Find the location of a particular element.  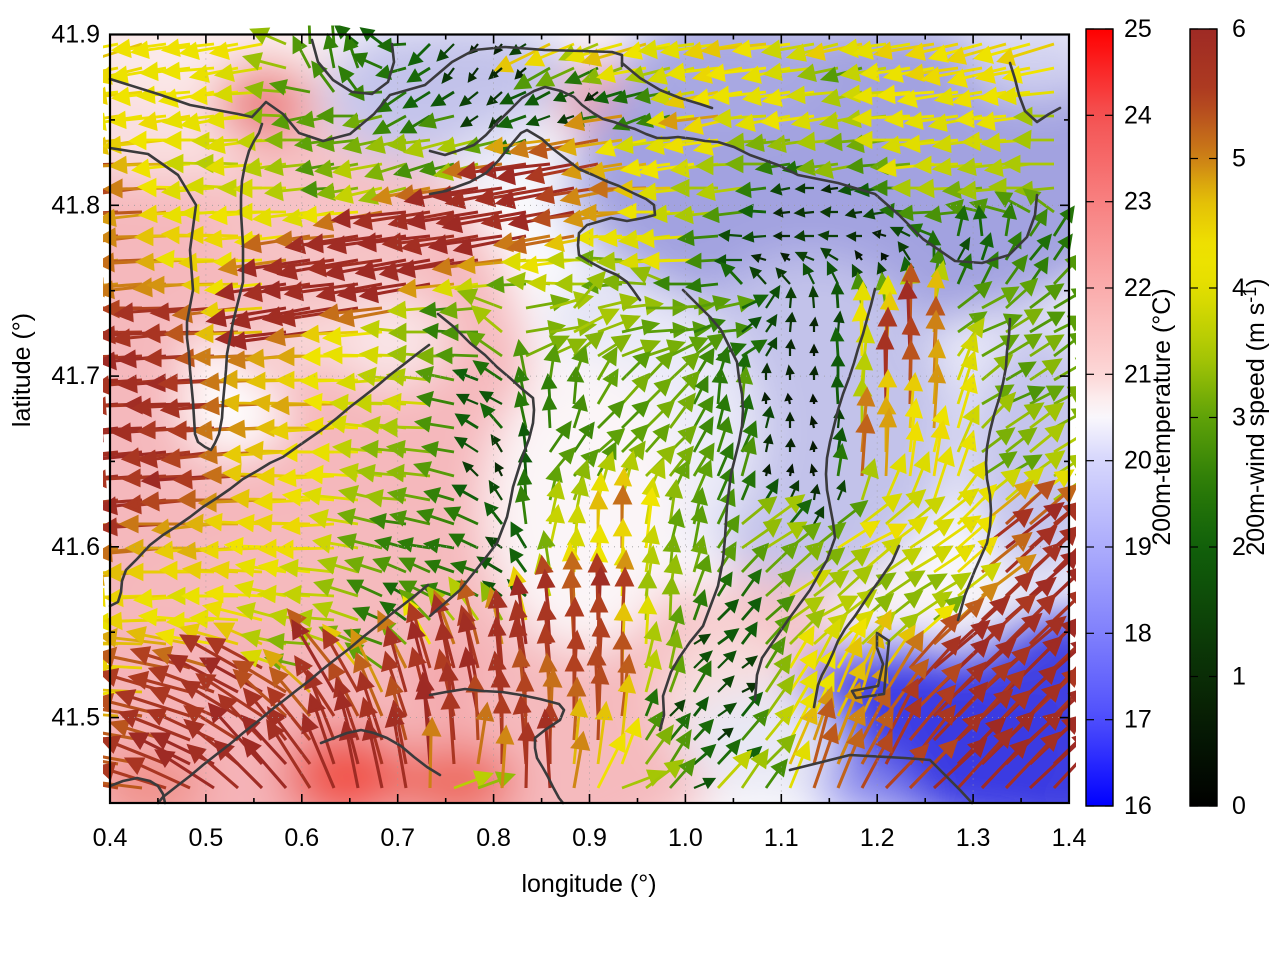

svg-text: 1.2 is located at coordinates (877, 838).